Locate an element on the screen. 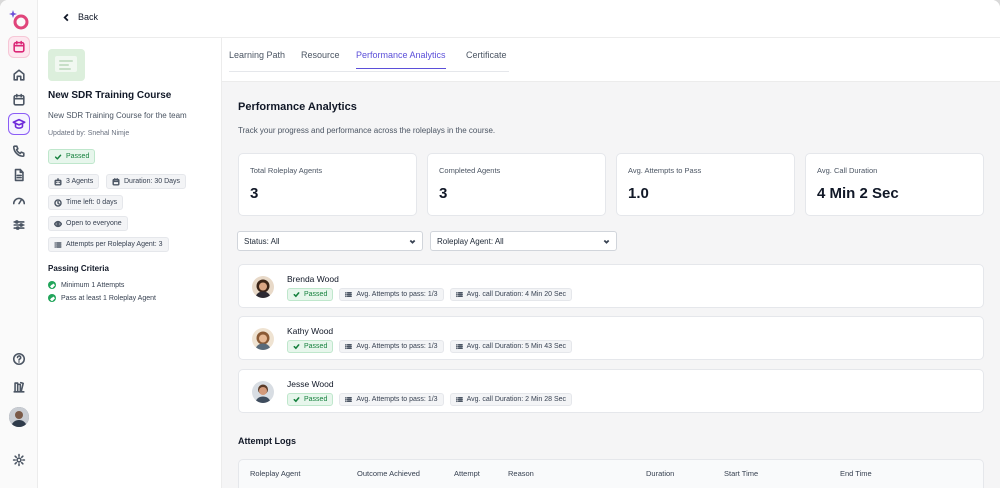 This screenshot has width=1000, height=488. stat-card-total-agents: Total Roleplay Agents 3 is located at coordinates (327, 184).